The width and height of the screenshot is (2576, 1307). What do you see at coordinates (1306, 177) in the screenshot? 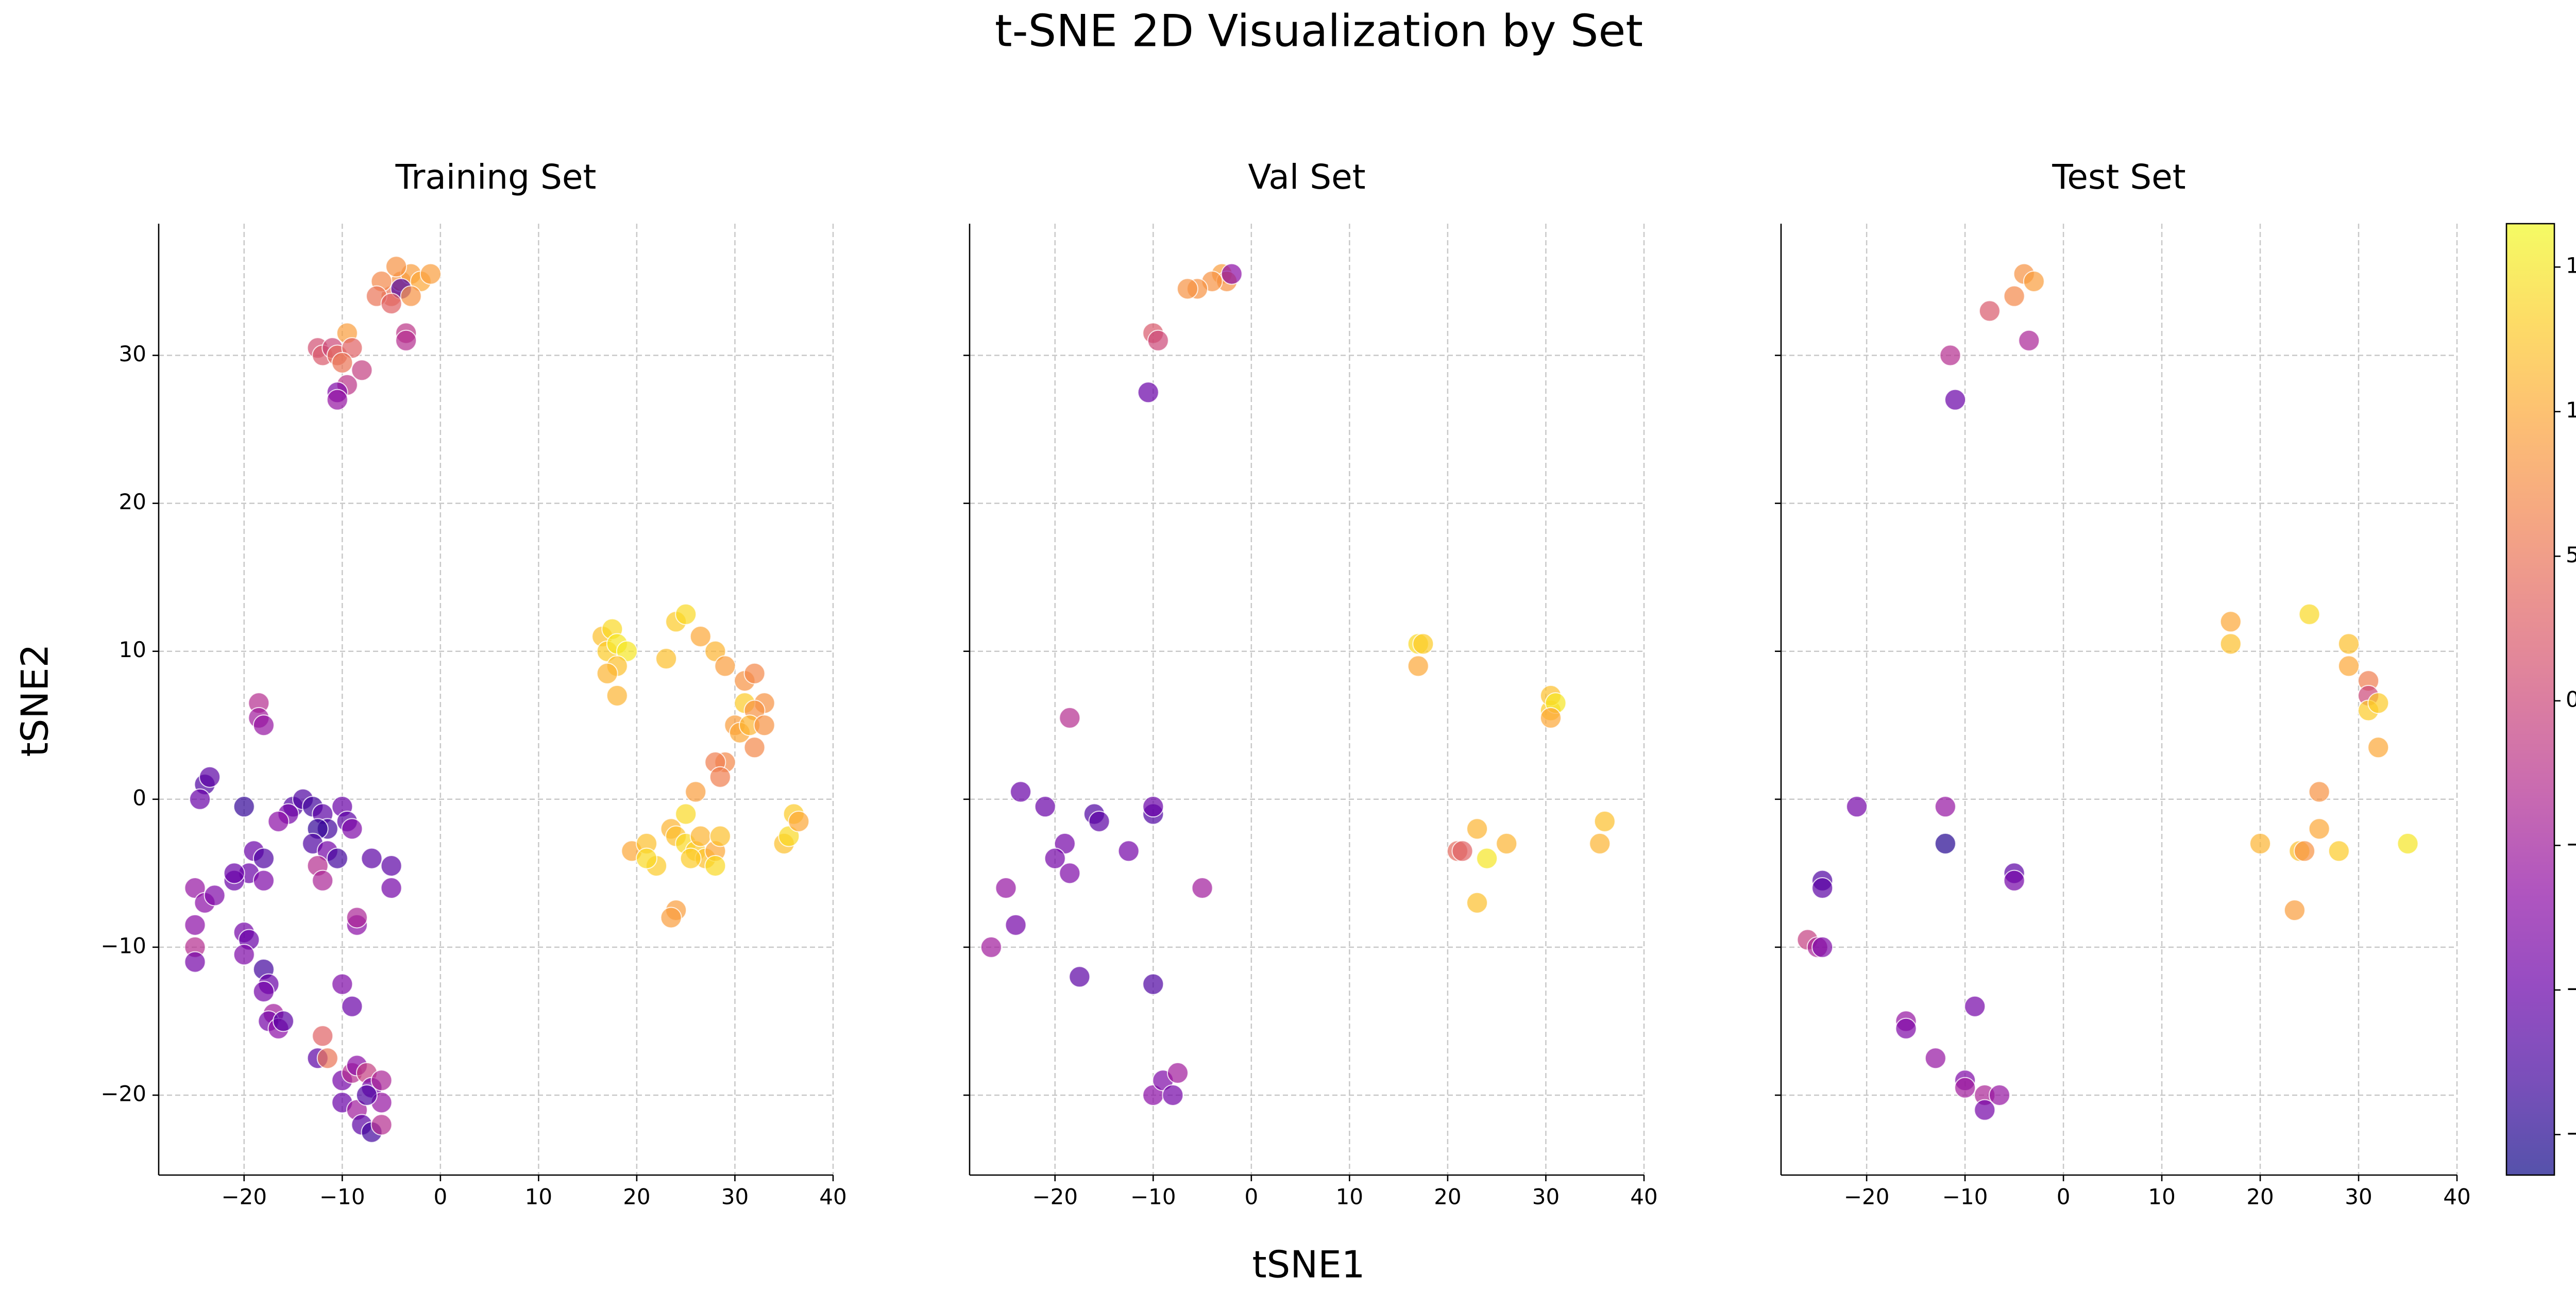
I see `subplot-title: Val Set` at bounding box center [1306, 177].